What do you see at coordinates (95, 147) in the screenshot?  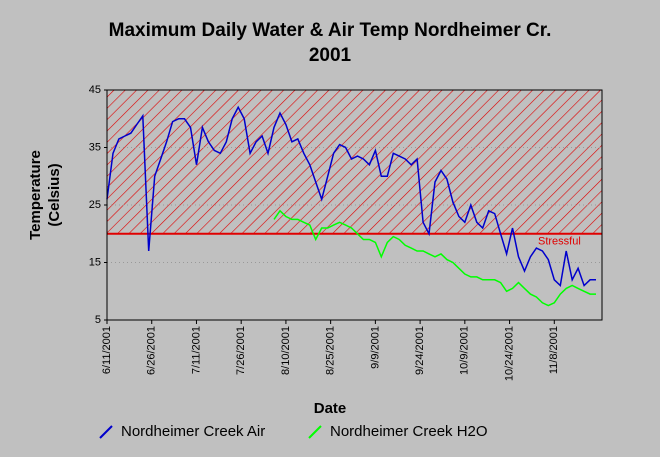 I see `y-tick-label: 35` at bounding box center [95, 147].